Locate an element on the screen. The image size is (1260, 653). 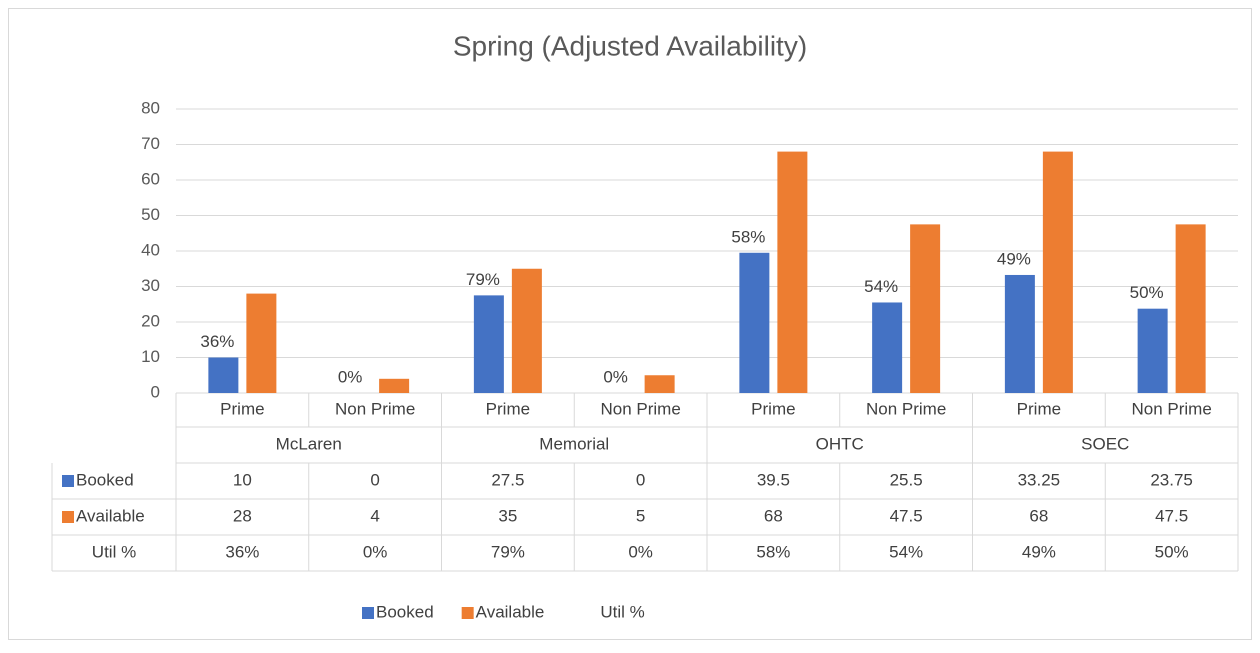
y-tick-label: 40 is located at coordinates (150, 249).